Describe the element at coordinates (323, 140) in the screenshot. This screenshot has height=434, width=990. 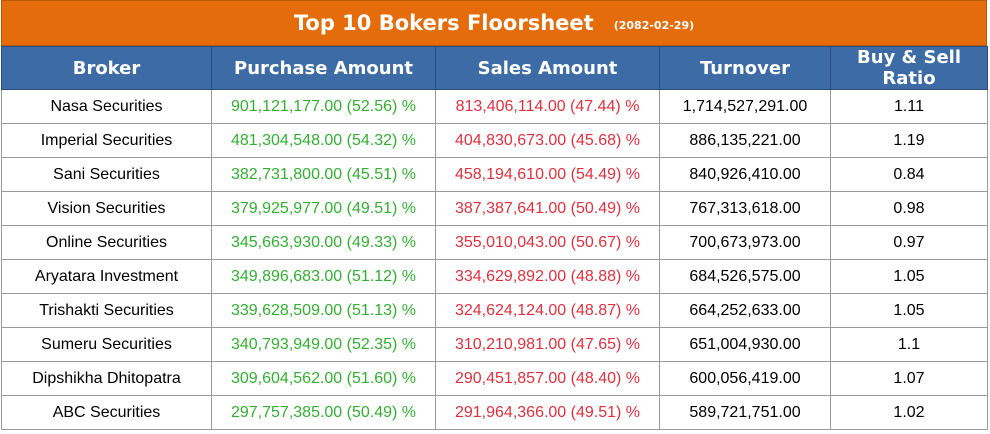
I see `purchase-cell: 481,304,548.00 (54.32) %` at that location.